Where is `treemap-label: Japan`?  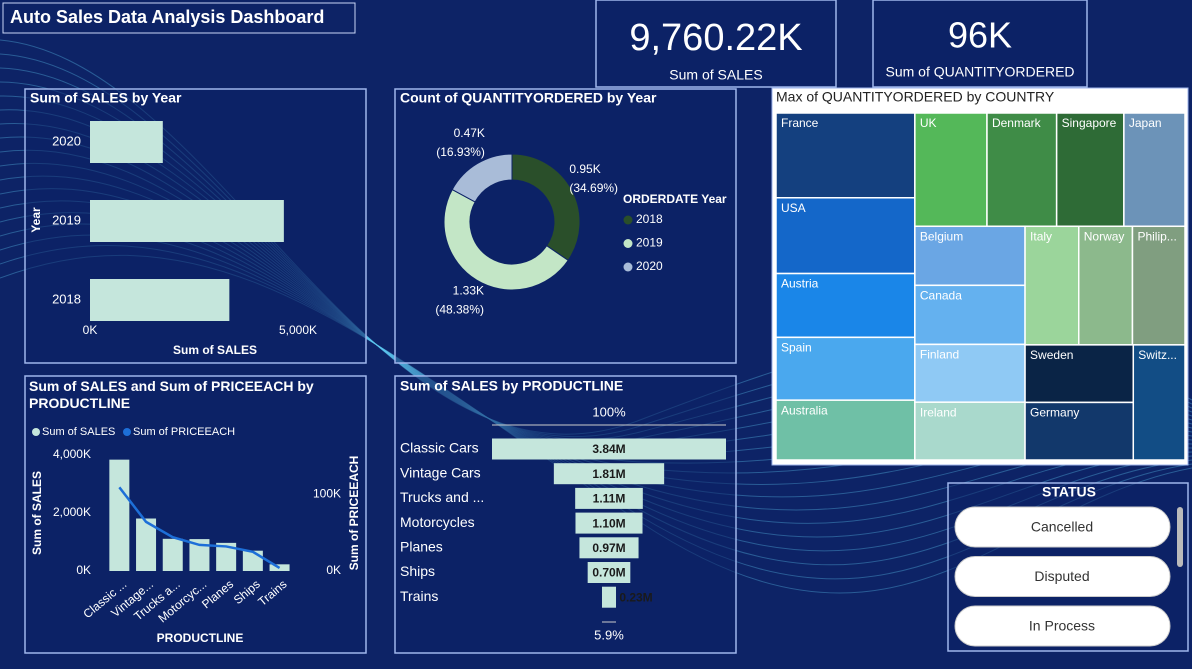 treemap-label: Japan is located at coordinates (1145, 123).